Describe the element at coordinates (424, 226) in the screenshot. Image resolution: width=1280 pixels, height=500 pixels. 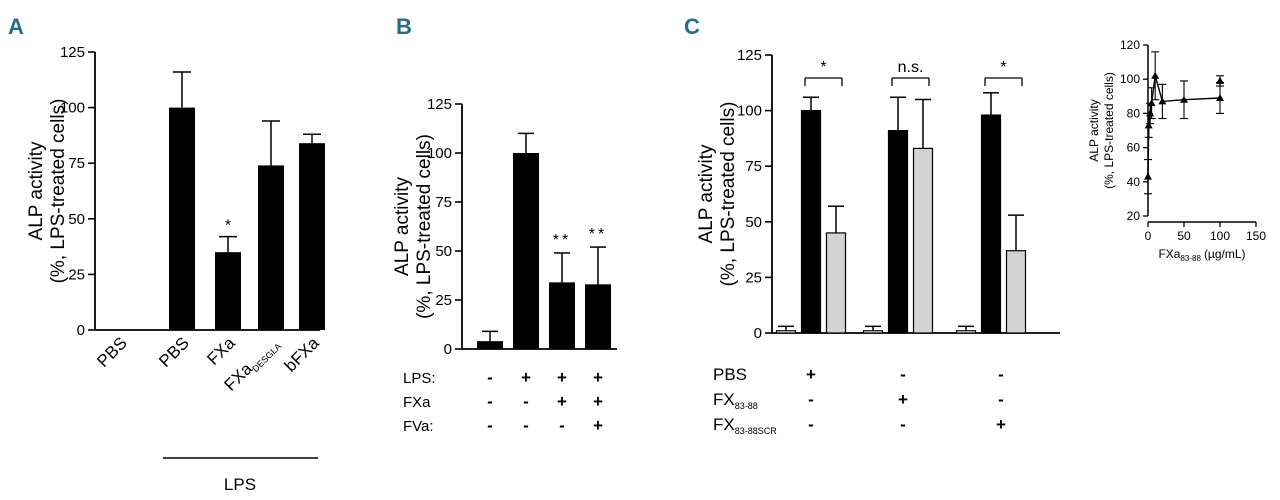
I see `chart-b-y-axis-title-line2: (%, LPS-treated cells)` at that location.